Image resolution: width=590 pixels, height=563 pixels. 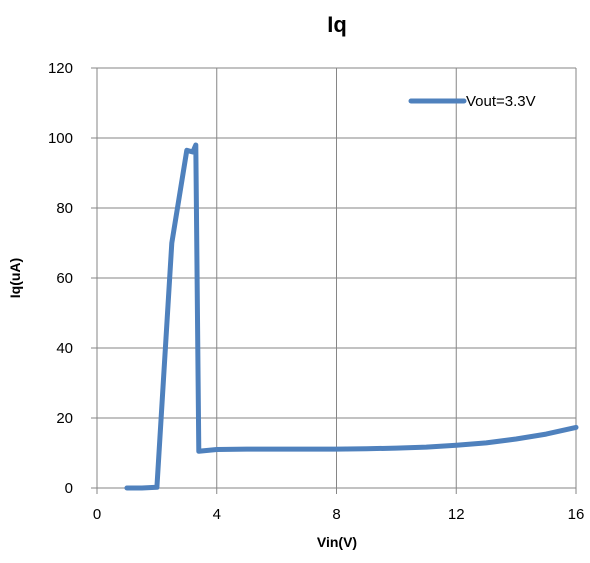 What do you see at coordinates (97, 514) in the screenshot?
I see `x-tick-label: 0` at bounding box center [97, 514].